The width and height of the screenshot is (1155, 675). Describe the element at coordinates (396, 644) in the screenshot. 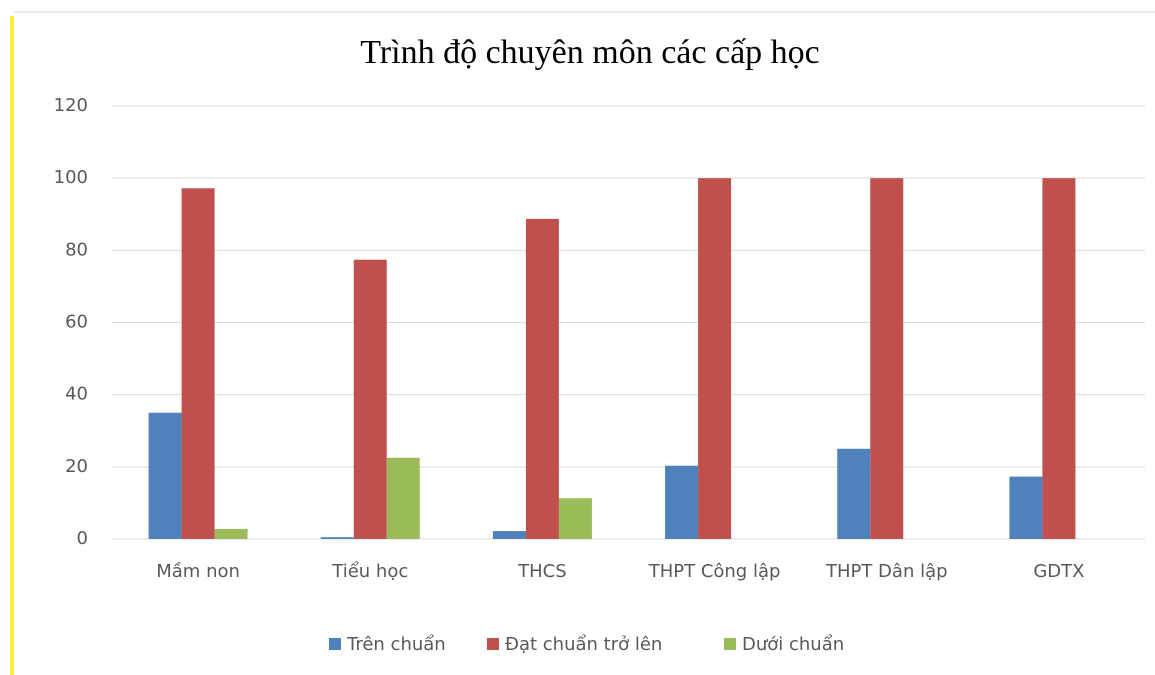

I see `legend-label: Trên chuẩn` at that location.